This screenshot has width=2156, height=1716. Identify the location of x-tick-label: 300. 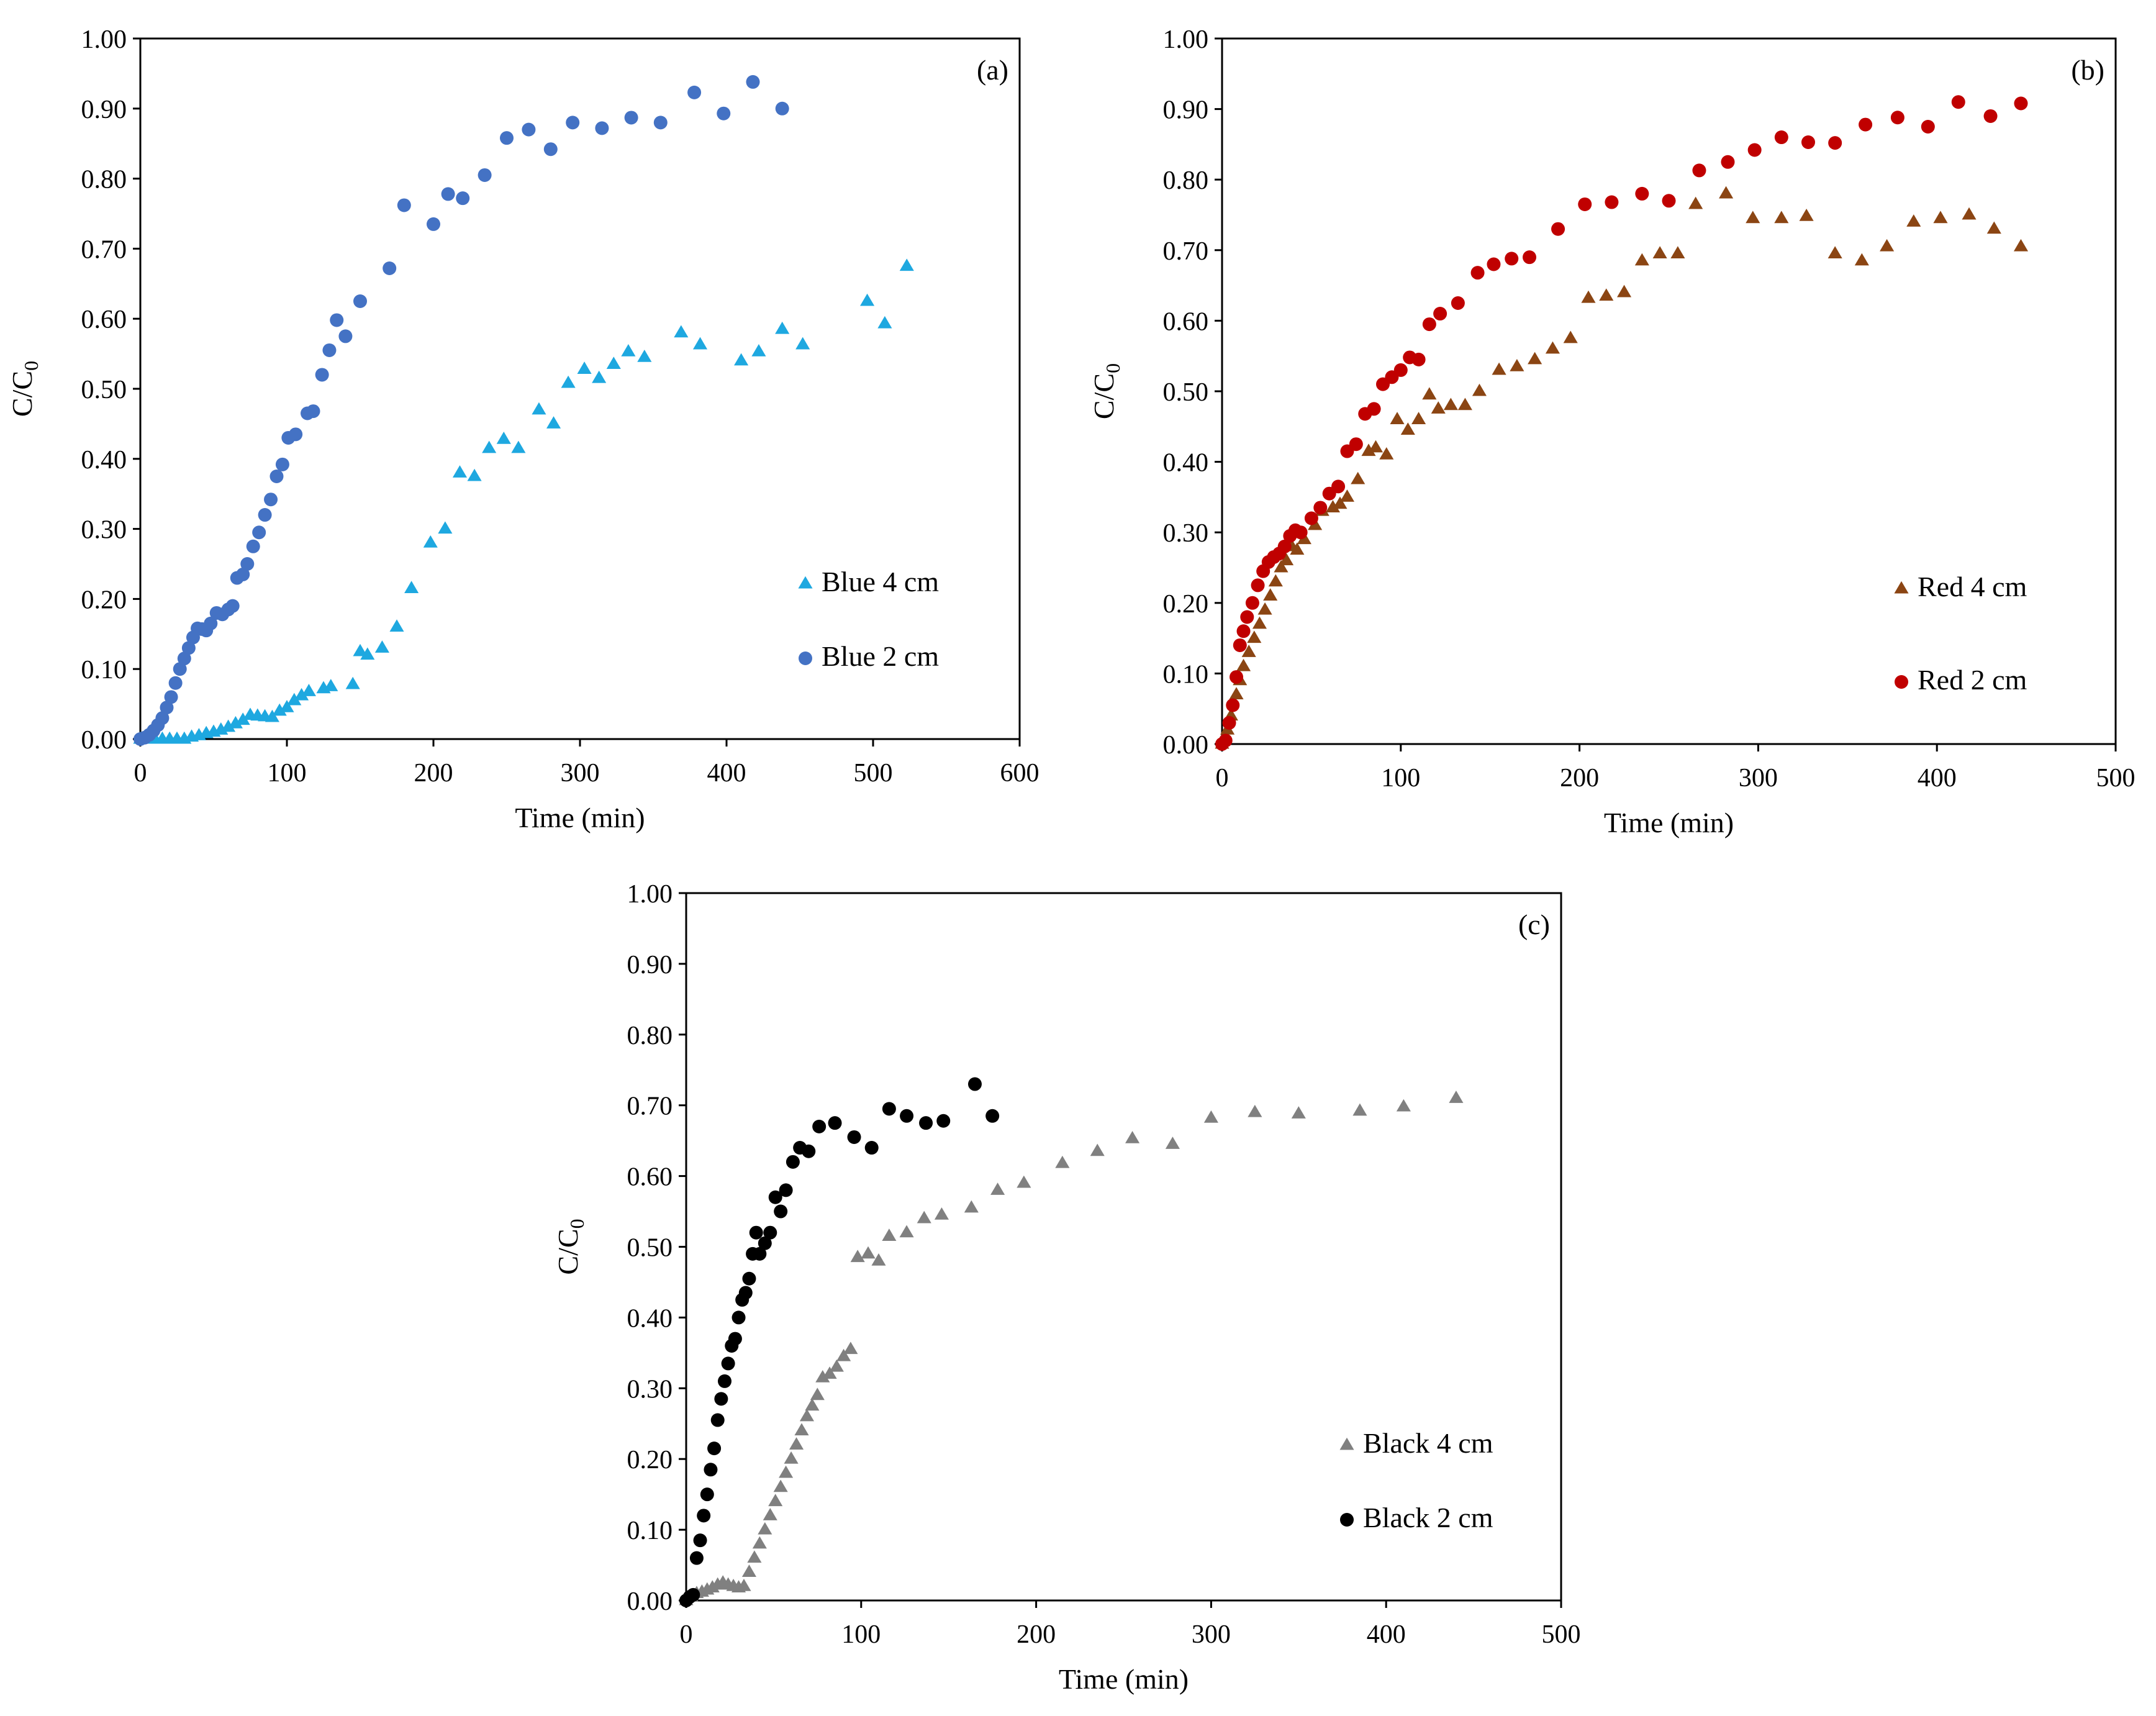
(1758, 778).